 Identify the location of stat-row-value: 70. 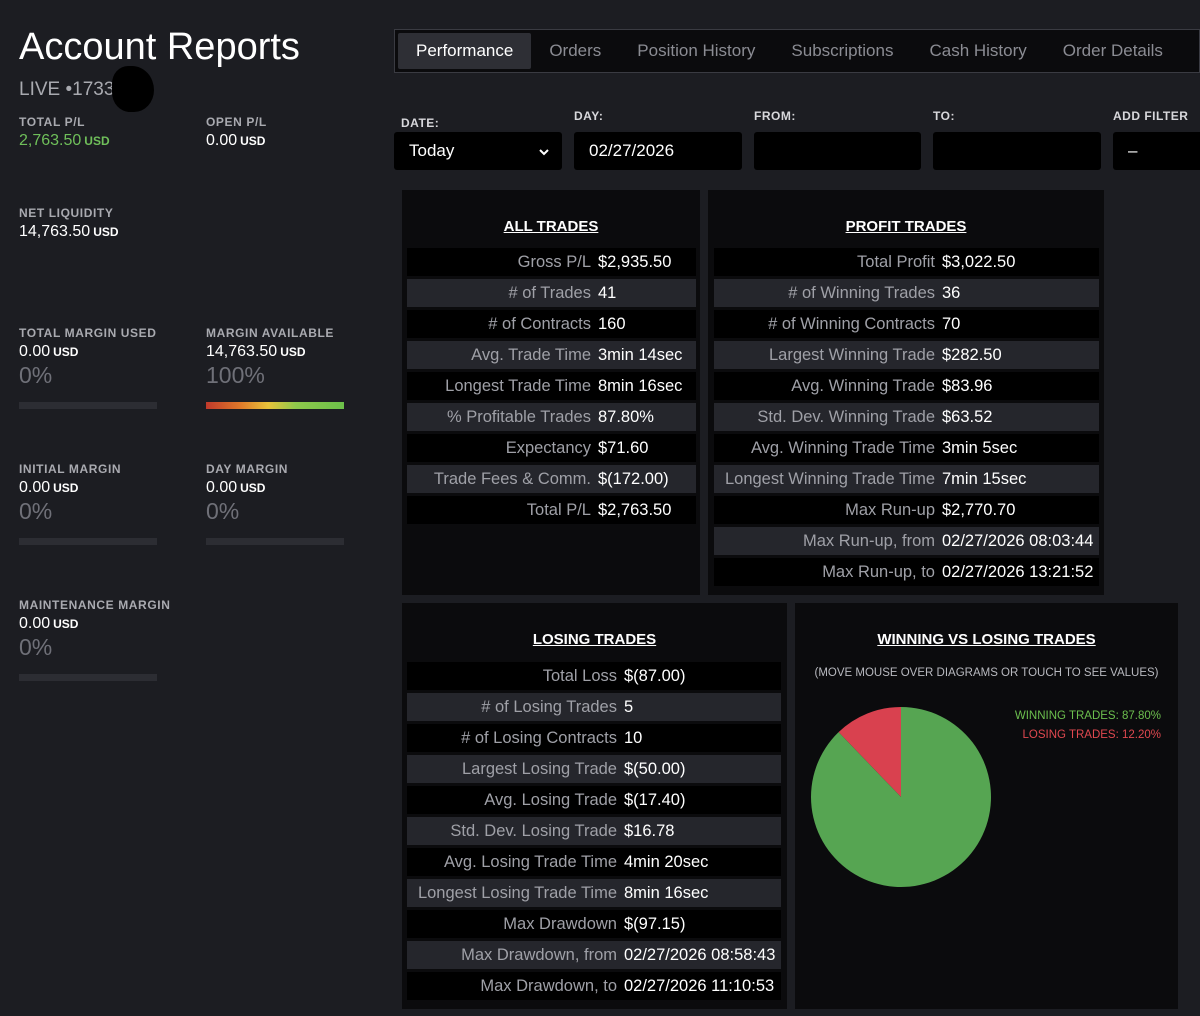
(951, 324).